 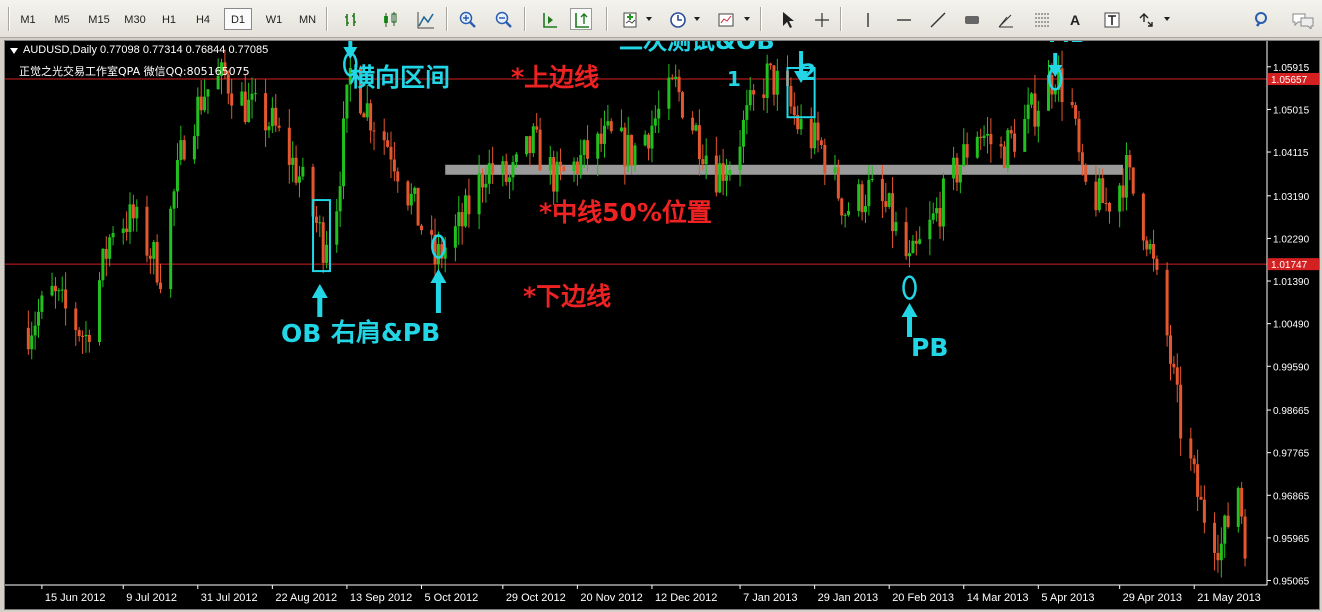 I want to click on time-tick-label: 31 Jul 2012, so click(x=229, y=598).